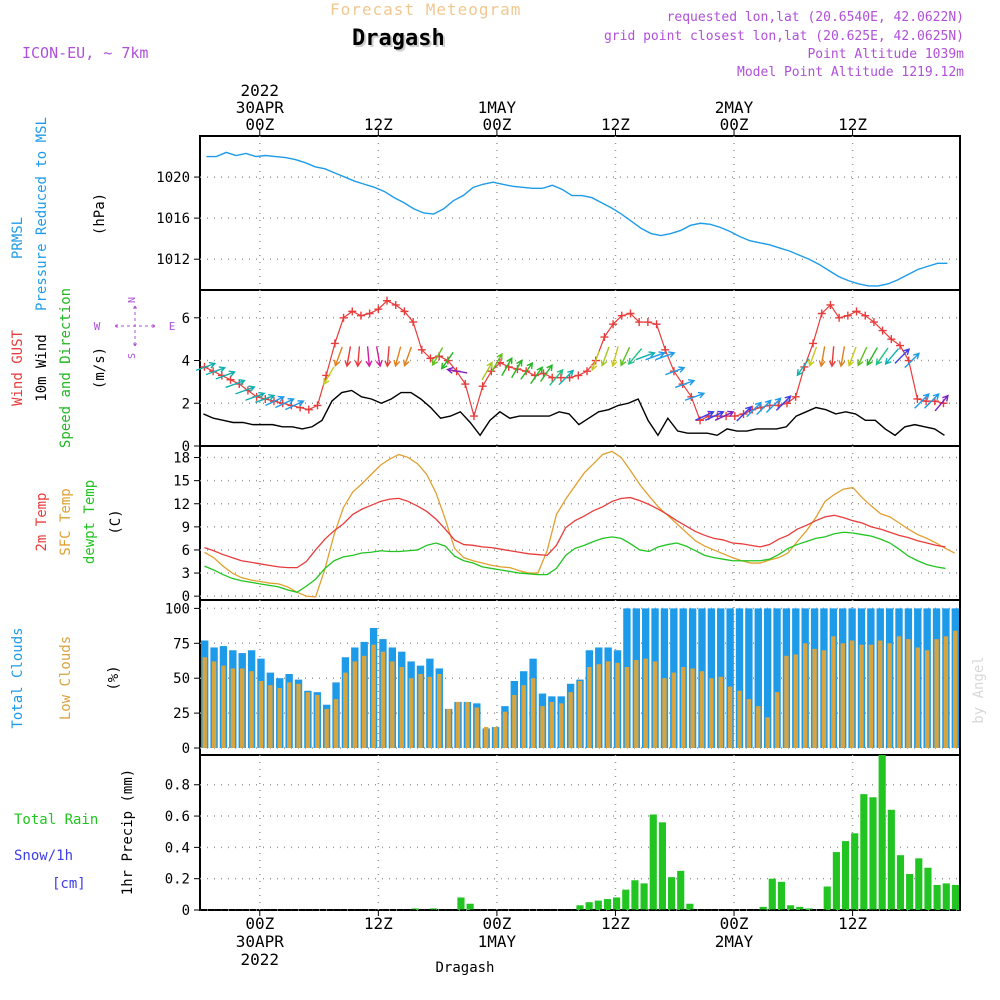 Image resolution: width=1000 pixels, height=1000 pixels. Describe the element at coordinates (90, 522) in the screenshot. I see `dewpt-temp-label: dewpt Temp` at that location.